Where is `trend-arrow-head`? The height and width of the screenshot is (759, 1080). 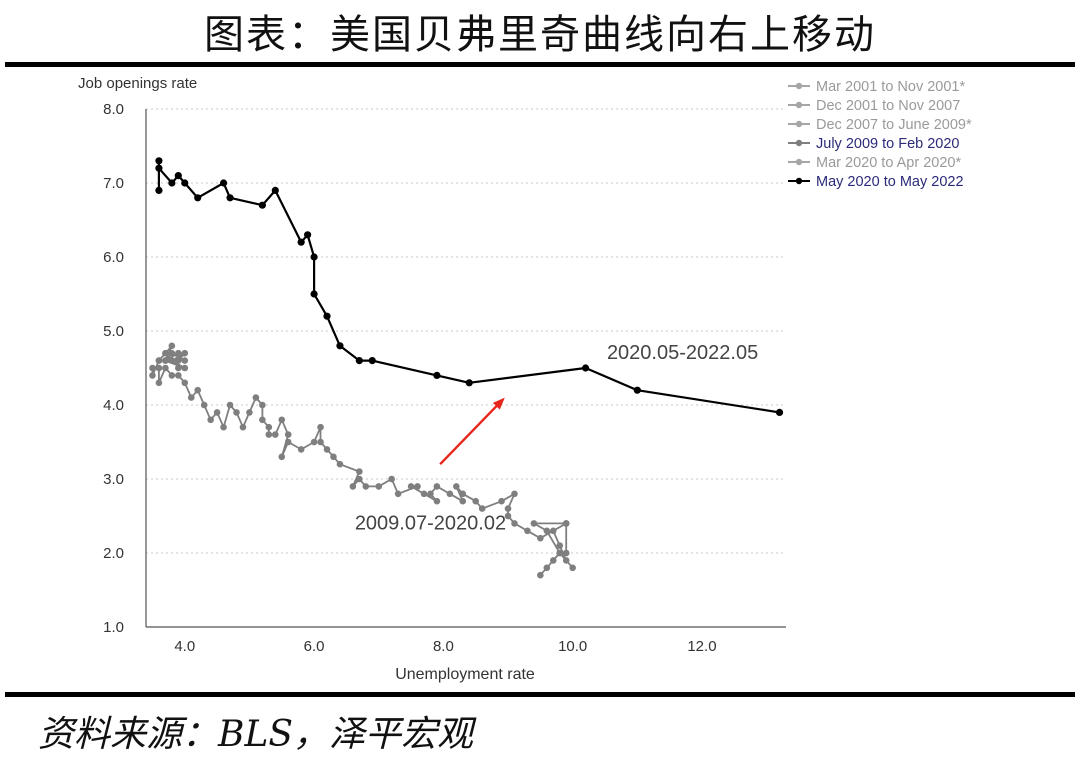
trend-arrow-head is located at coordinates (498, 403).